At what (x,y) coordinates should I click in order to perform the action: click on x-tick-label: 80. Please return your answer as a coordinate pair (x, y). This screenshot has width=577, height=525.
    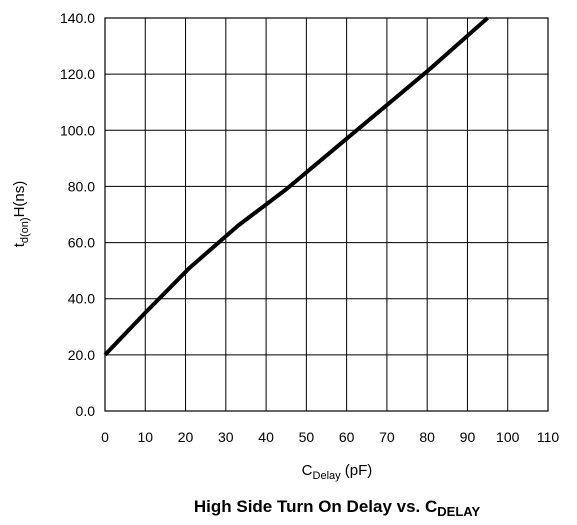
    Looking at the image, I should click on (427, 437).